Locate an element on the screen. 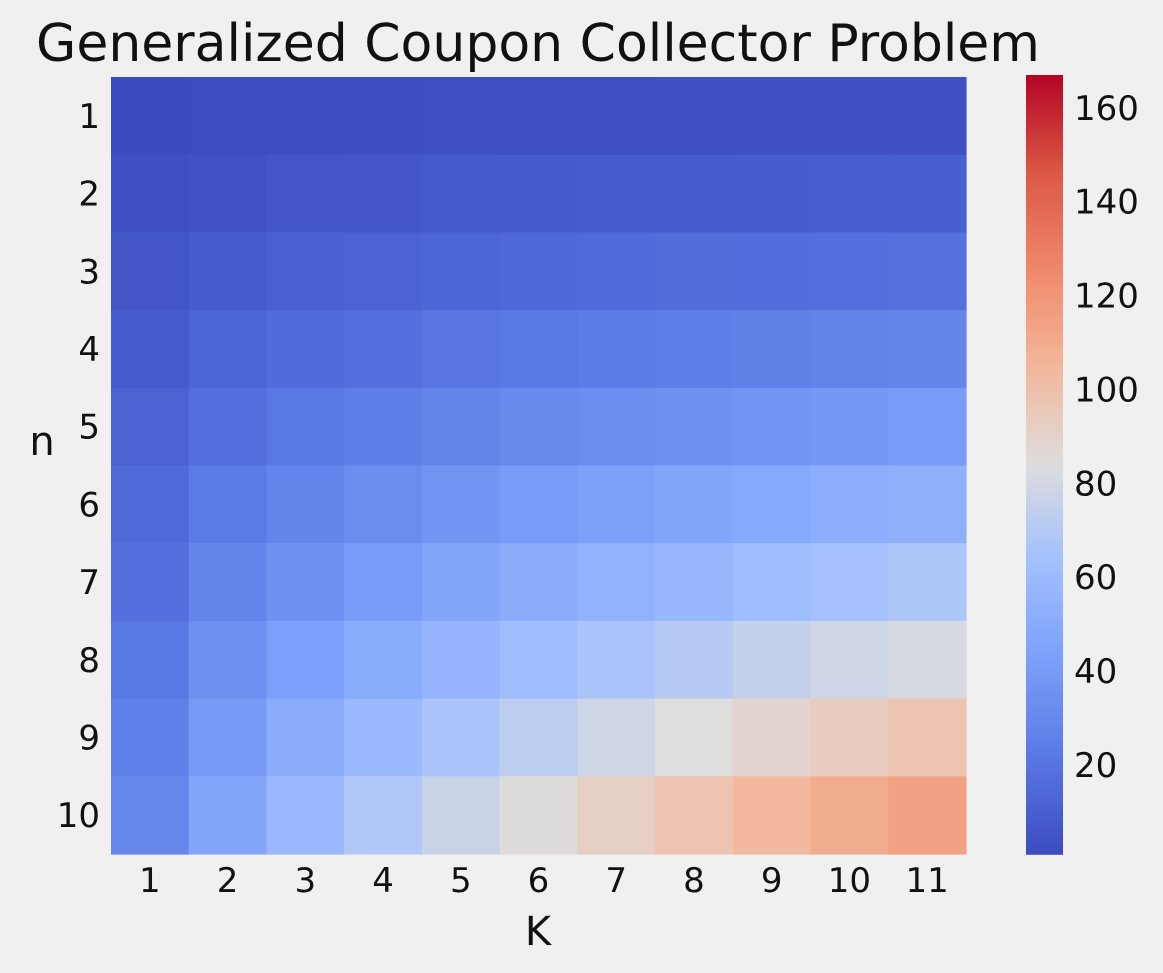  colorbar-tick-label: 100 is located at coordinates (1106, 390).